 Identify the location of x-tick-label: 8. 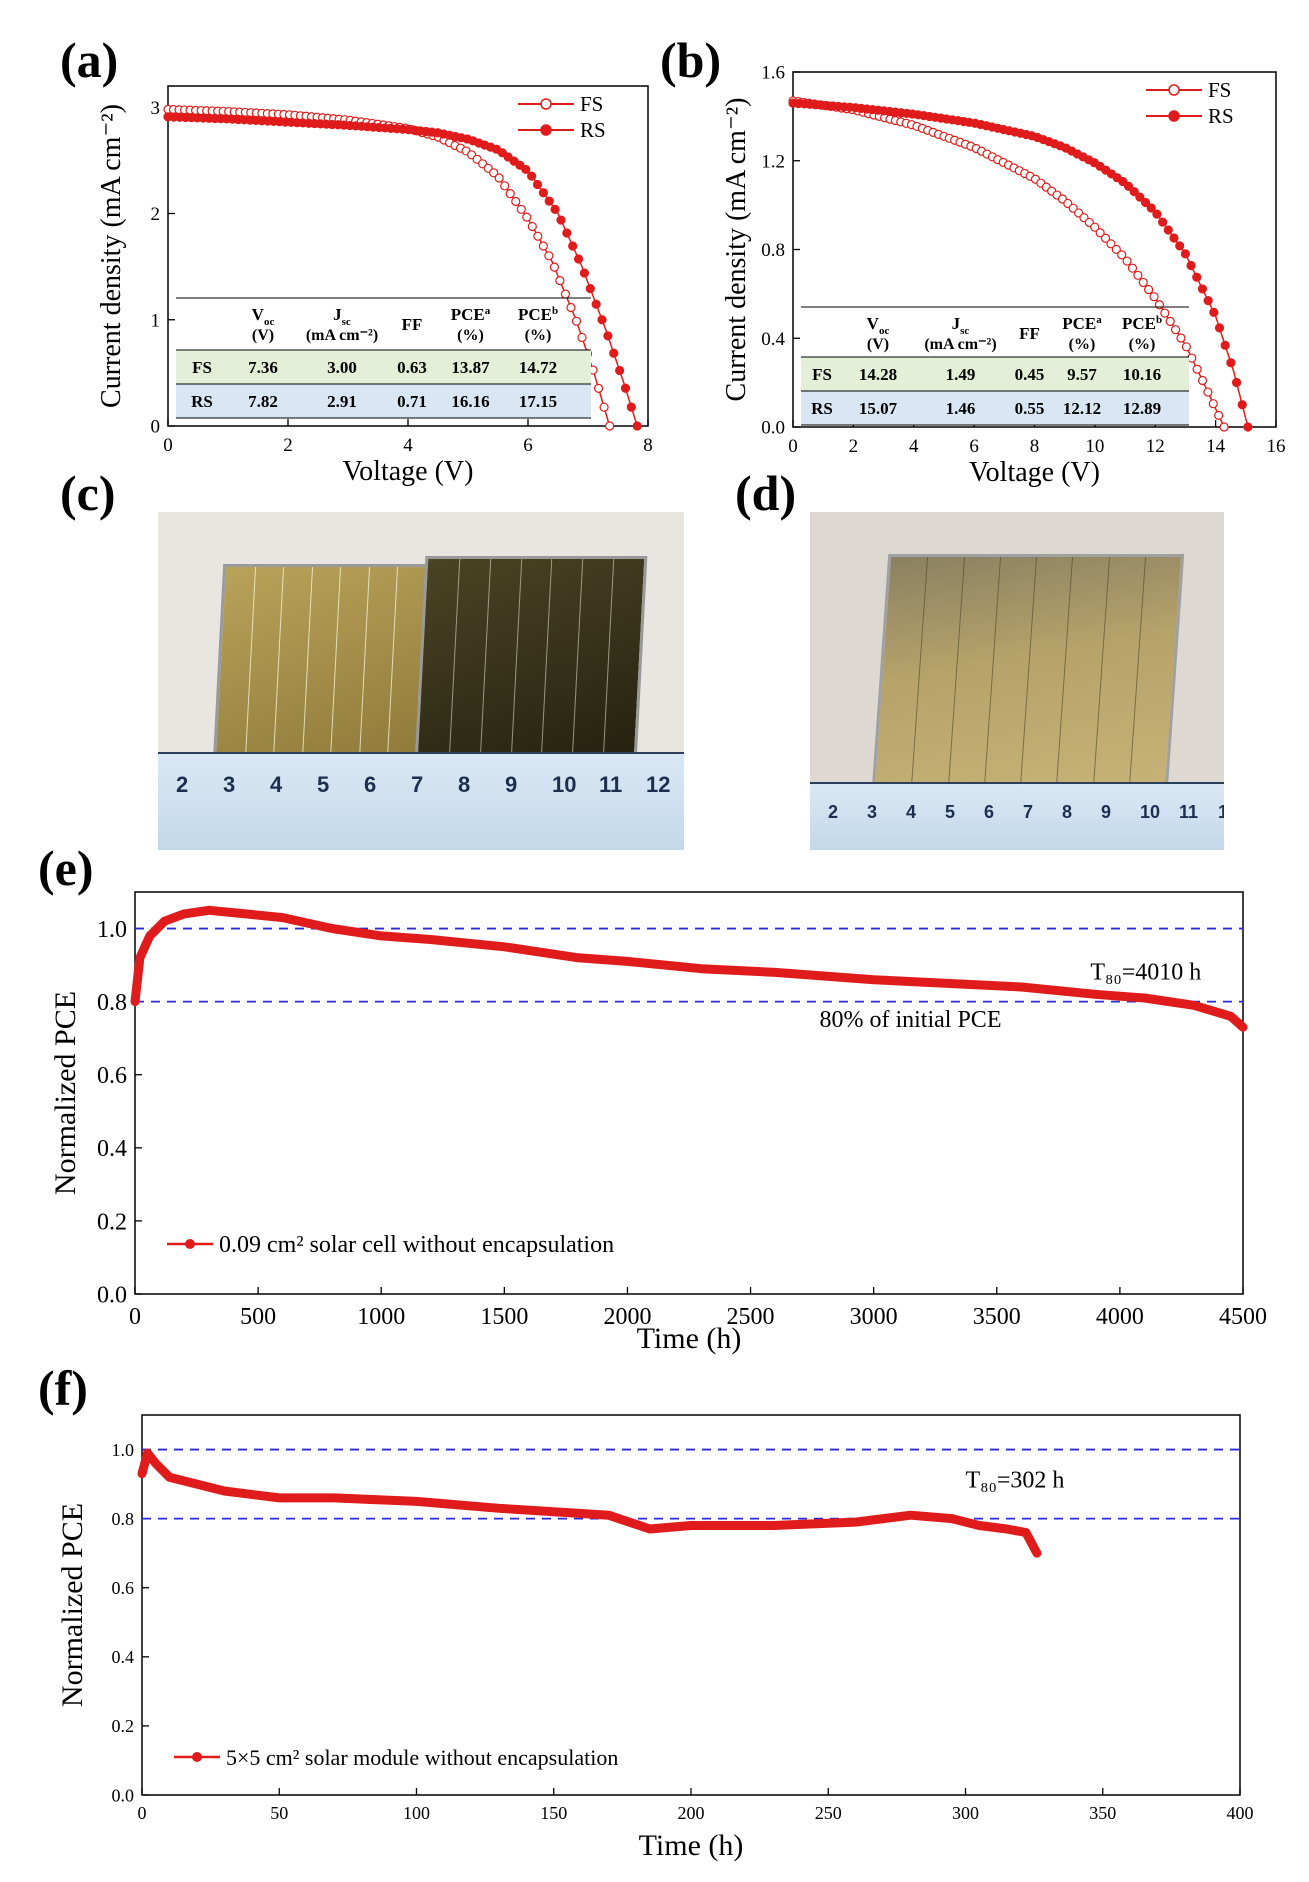
(1035, 446).